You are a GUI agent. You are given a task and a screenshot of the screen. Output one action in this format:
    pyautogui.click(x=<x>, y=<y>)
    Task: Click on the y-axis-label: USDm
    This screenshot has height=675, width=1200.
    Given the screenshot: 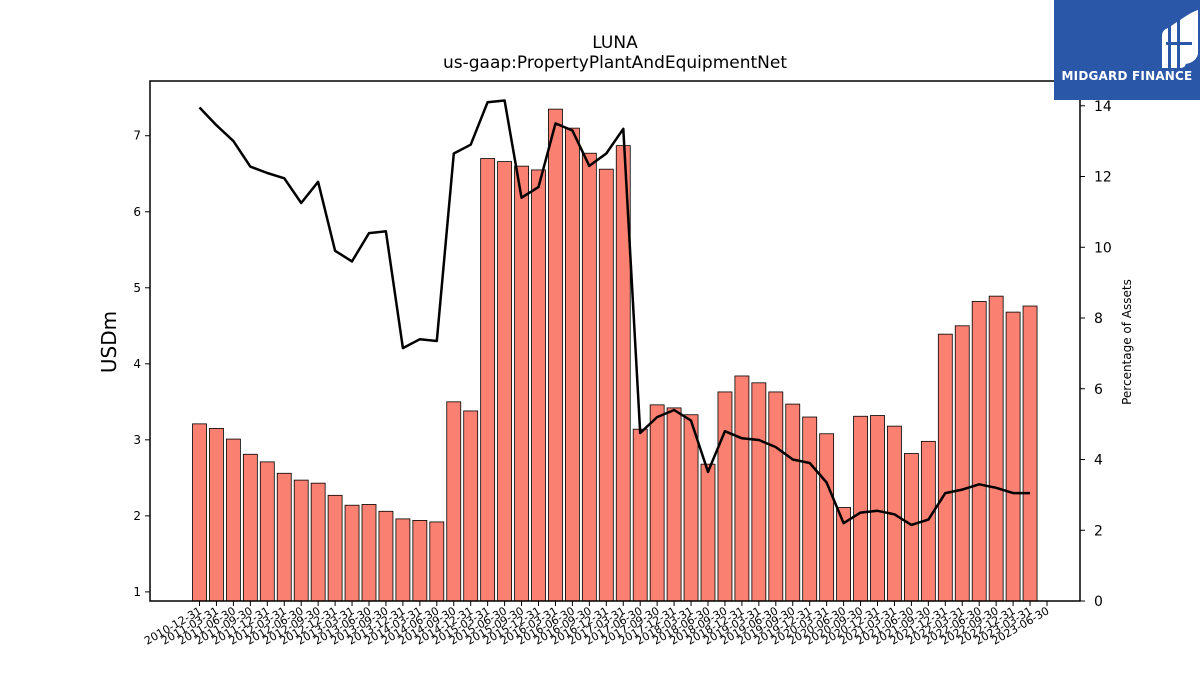 What is the action you would take?
    pyautogui.click(x=109, y=342)
    